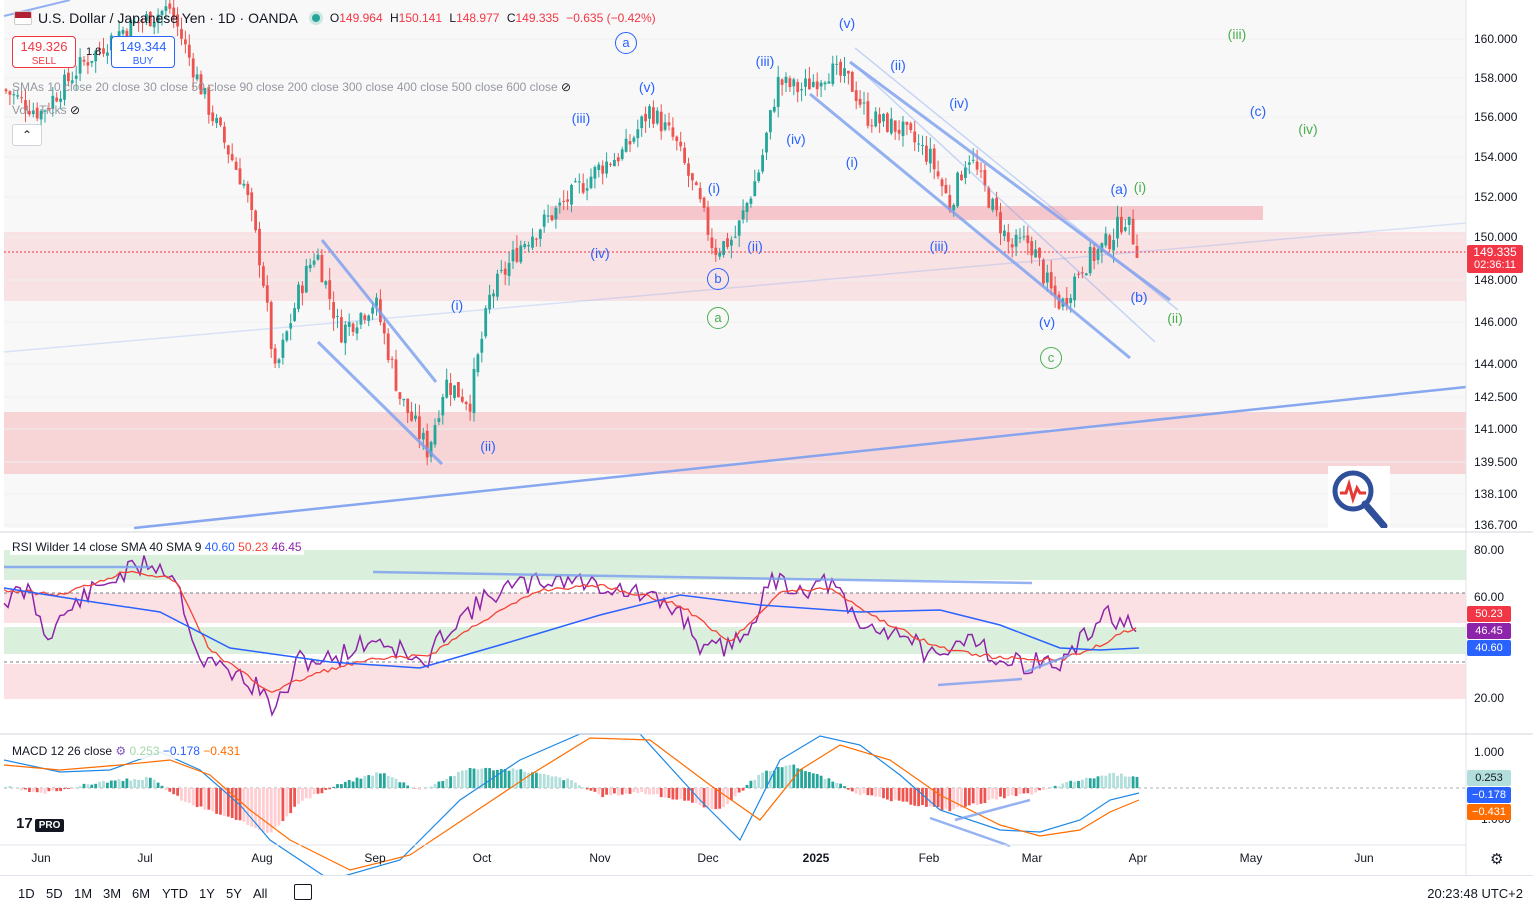 Image resolution: width=1533 pixels, height=911 pixels. I want to click on calendar-icon, so click(303, 892).